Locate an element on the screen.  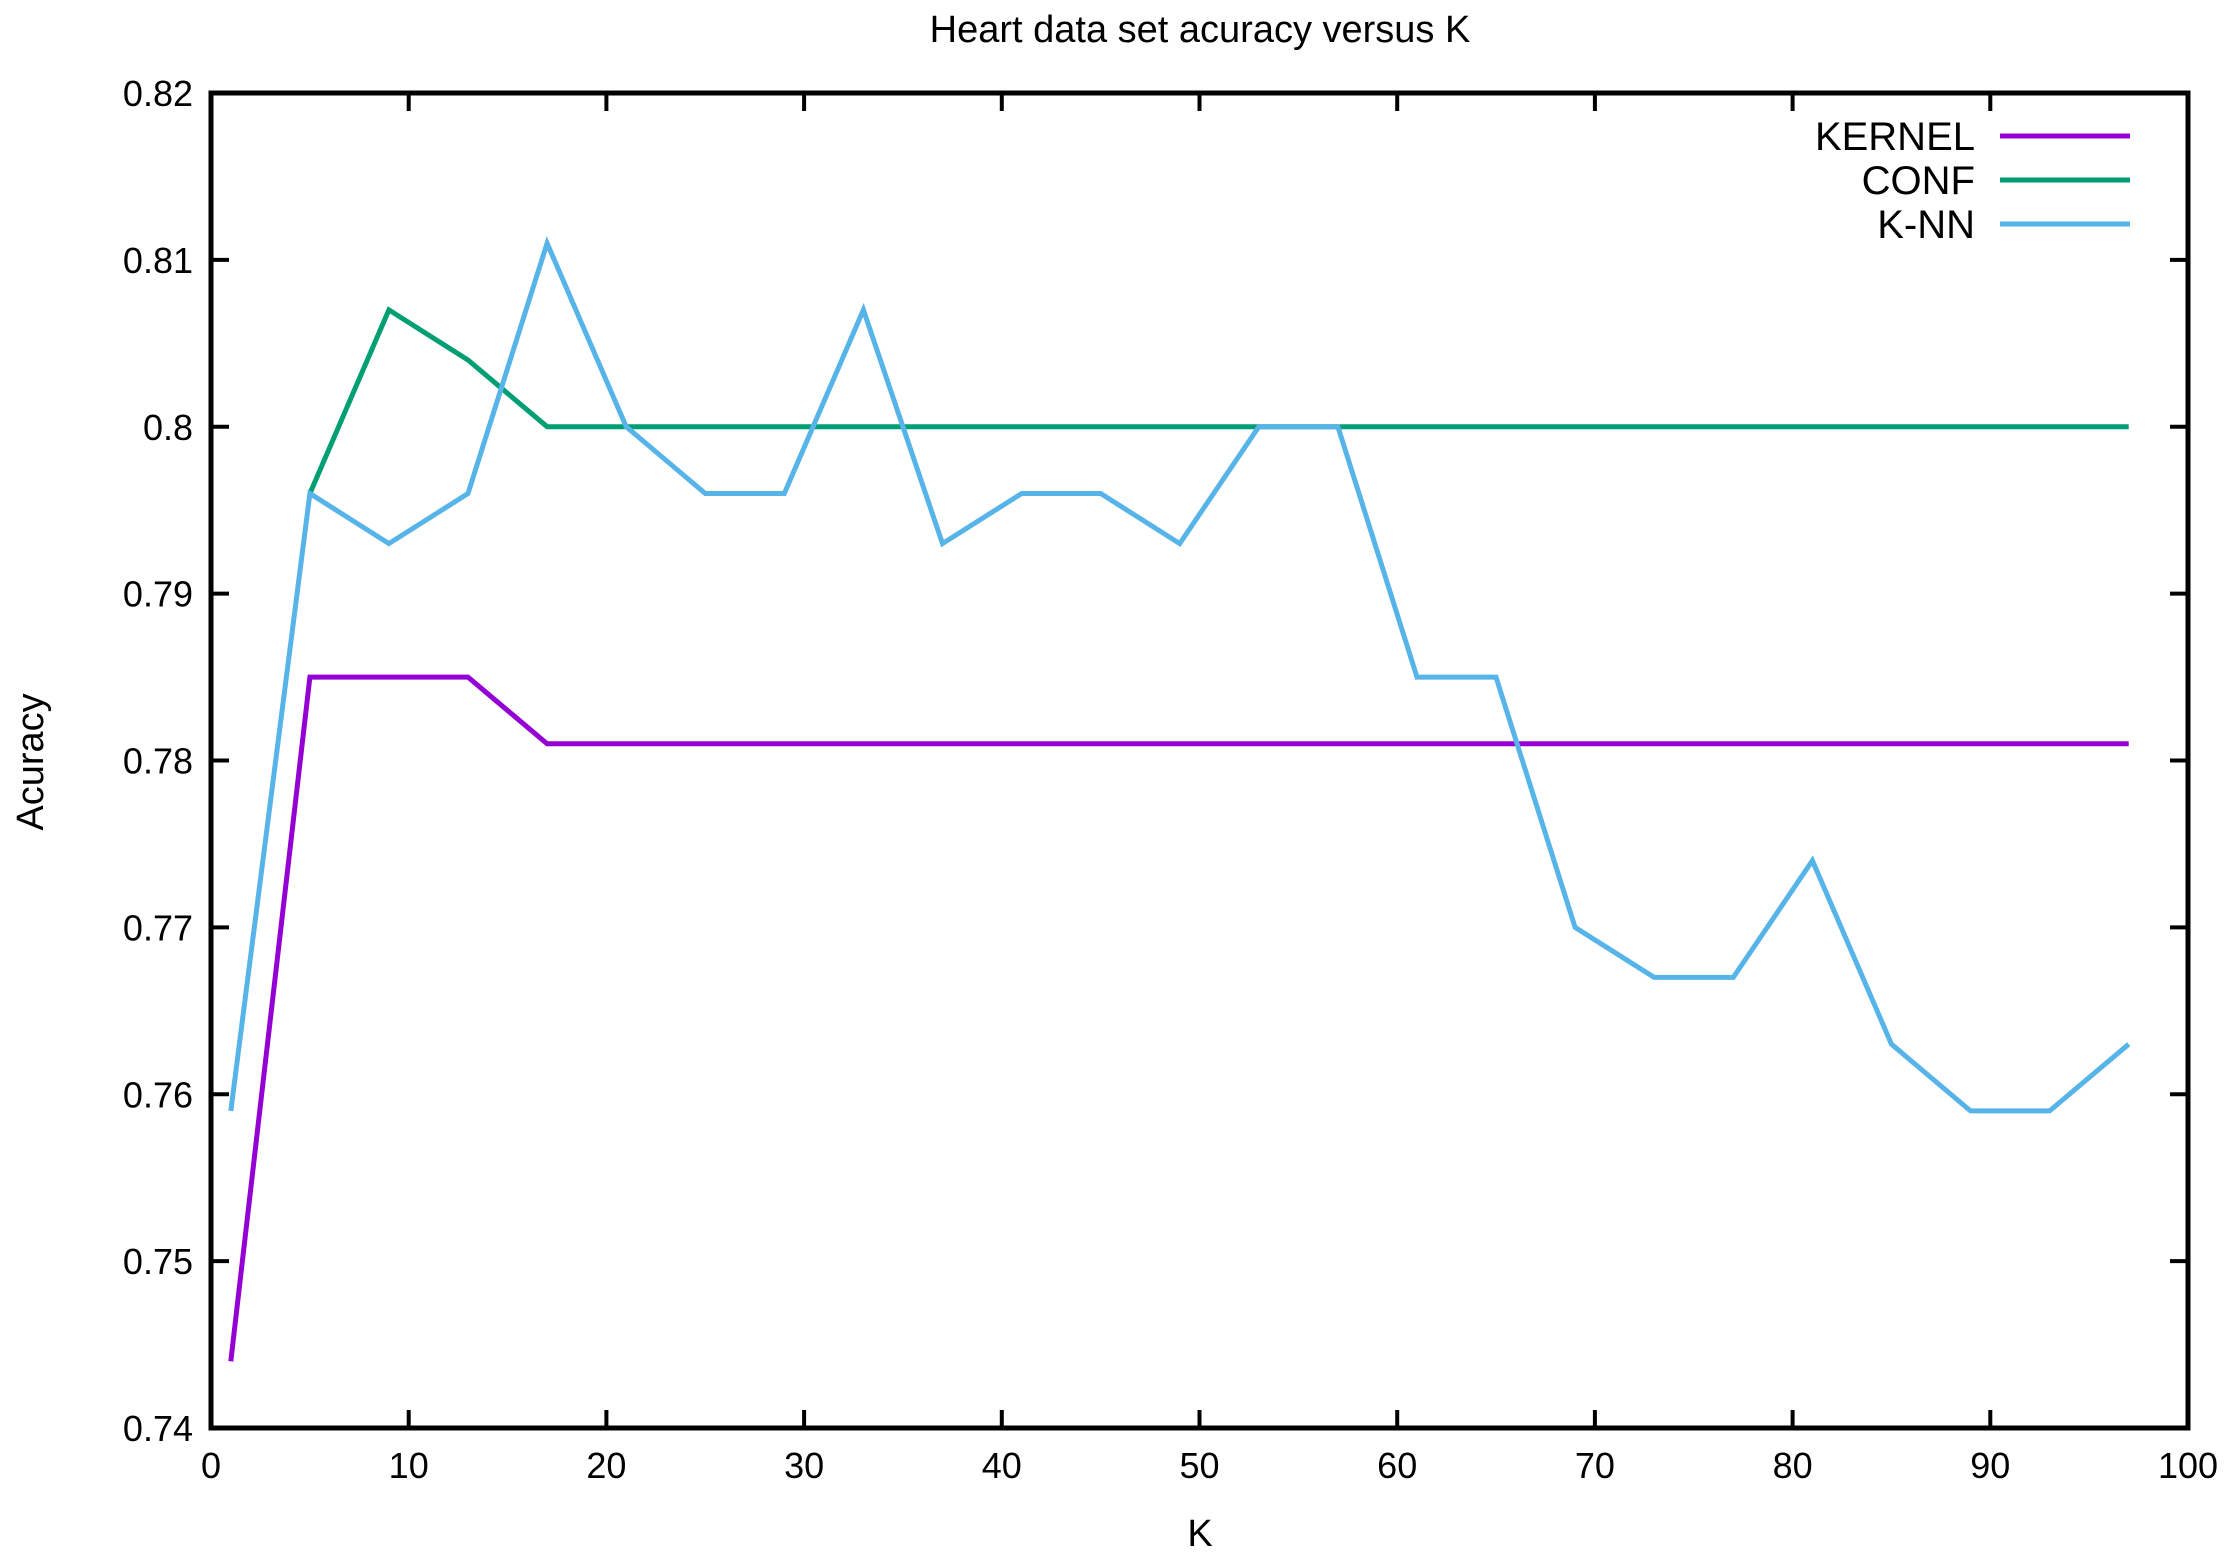
x-tick-label: 0 is located at coordinates (211, 1465).